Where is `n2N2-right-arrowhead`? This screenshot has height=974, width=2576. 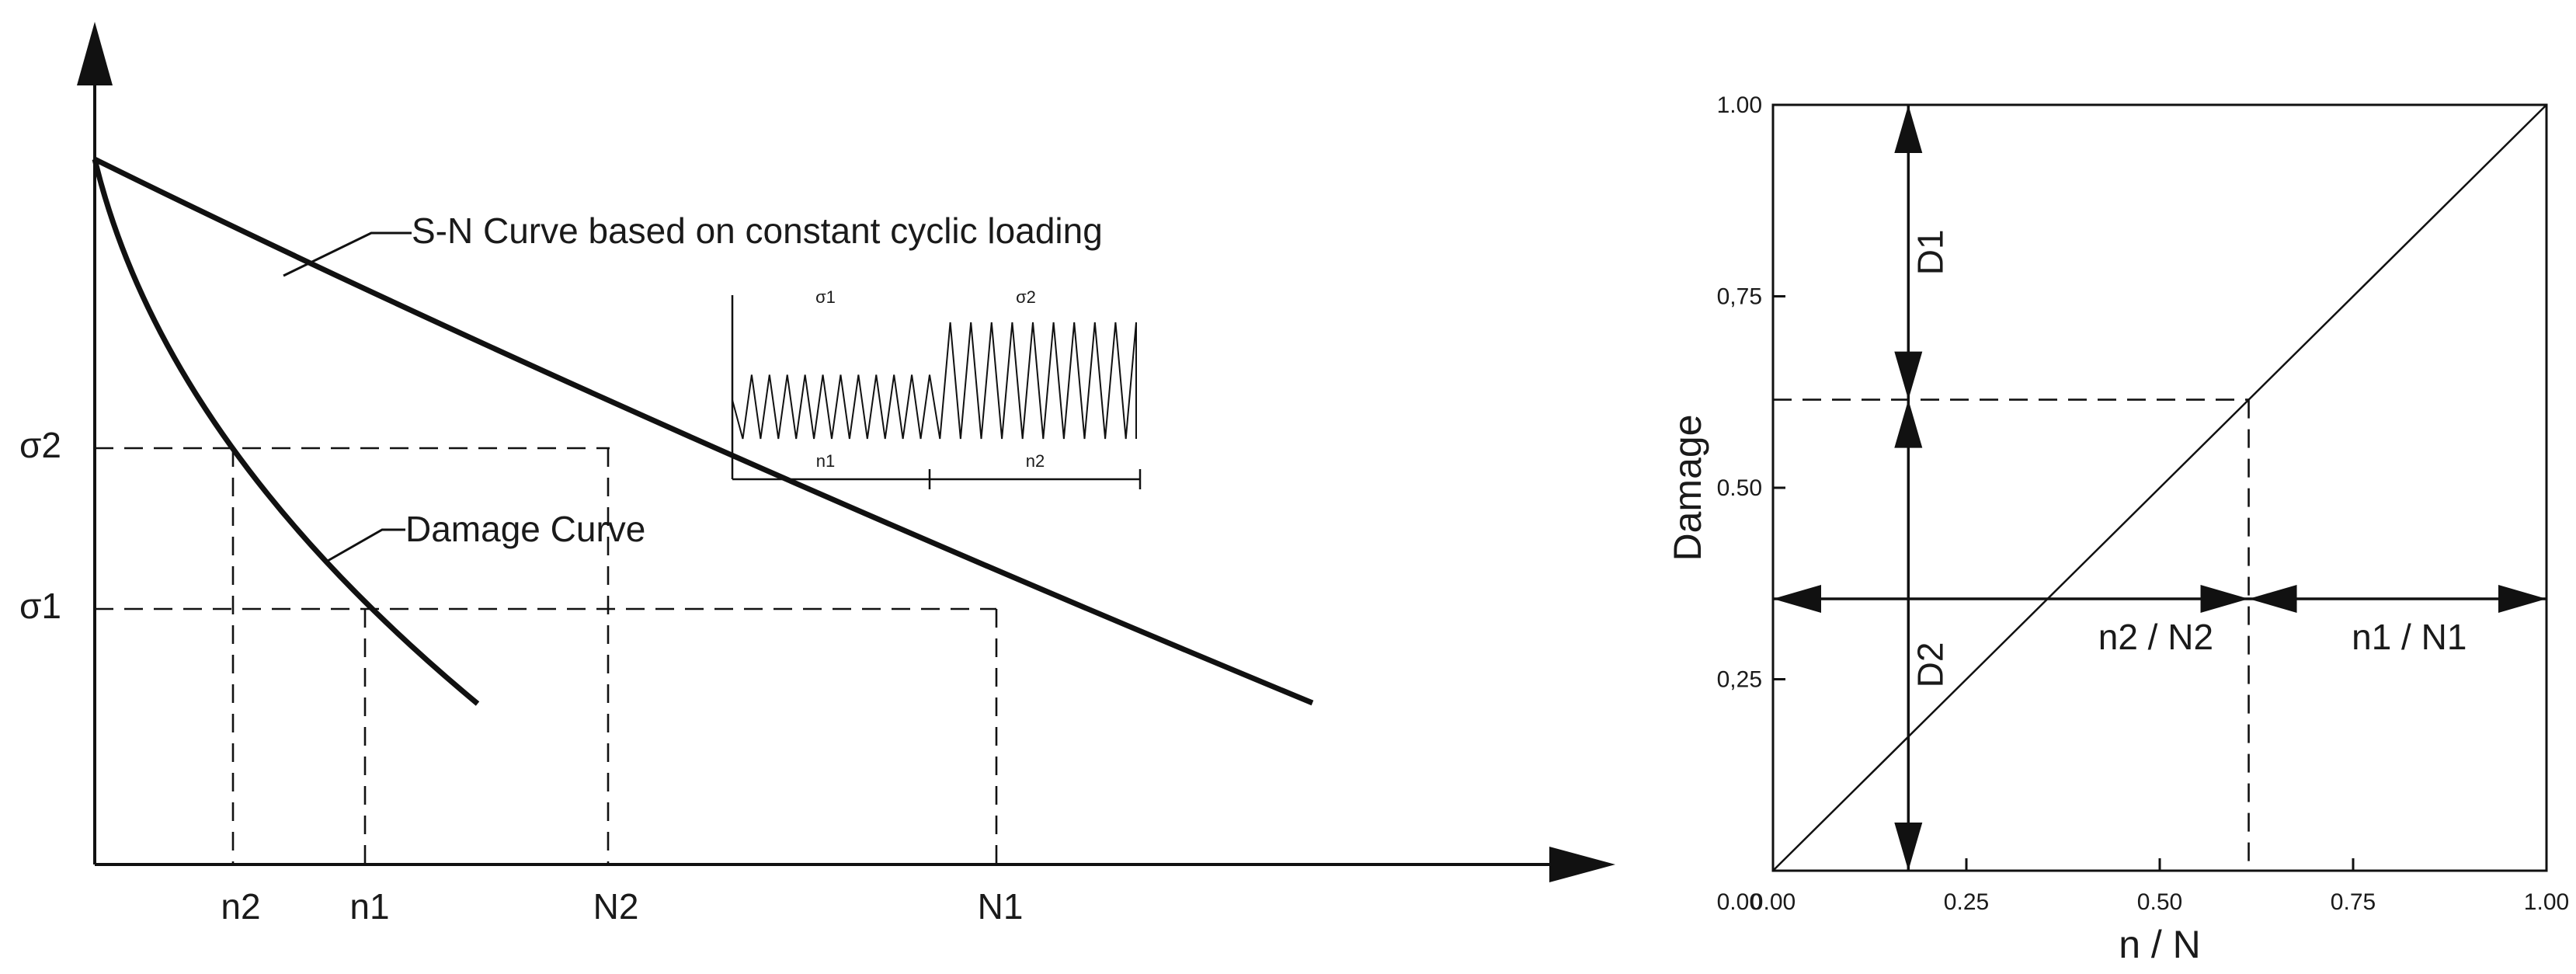 n2N2-right-arrowhead is located at coordinates (2224, 598).